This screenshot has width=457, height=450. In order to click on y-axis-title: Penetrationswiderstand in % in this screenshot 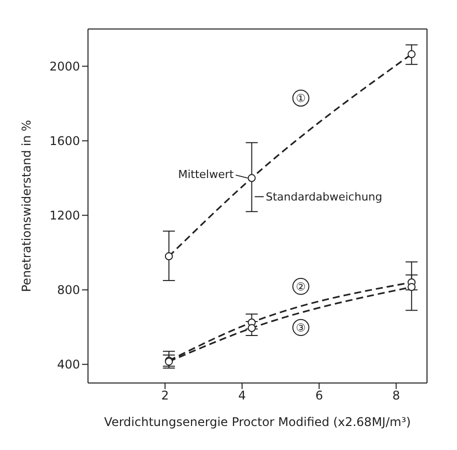, I will do `click(26, 206)`.